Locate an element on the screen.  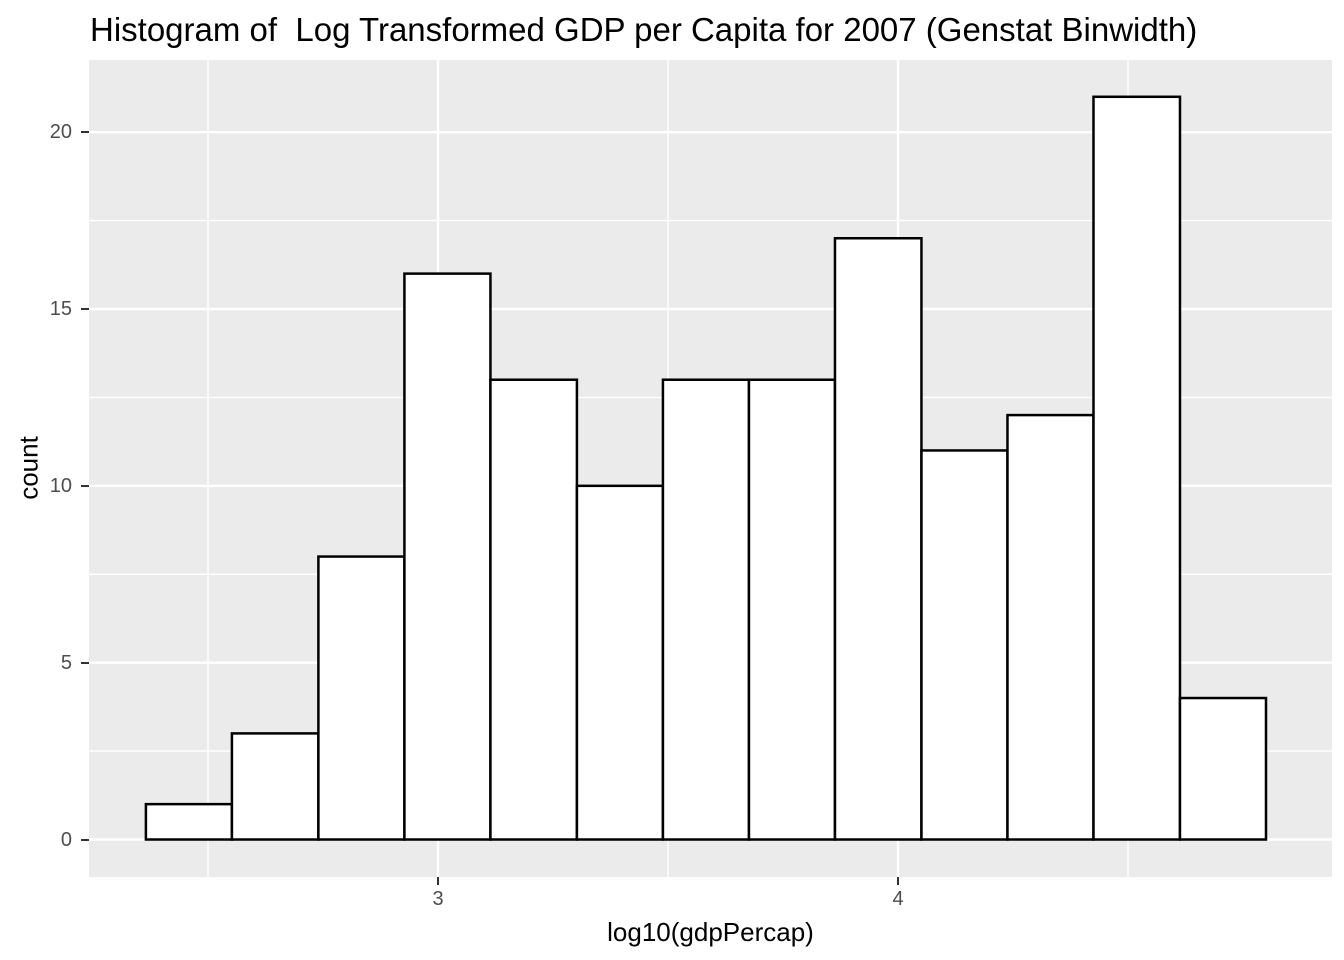
y-tick-label-5: 5 is located at coordinates (66, 663).